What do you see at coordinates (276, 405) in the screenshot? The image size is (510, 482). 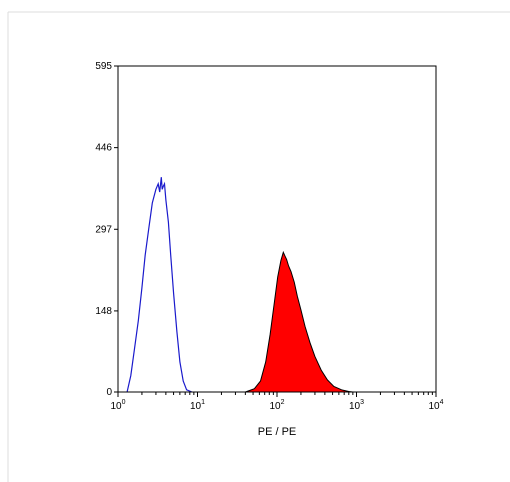 I see `x-tick-label: 10²` at bounding box center [276, 405].